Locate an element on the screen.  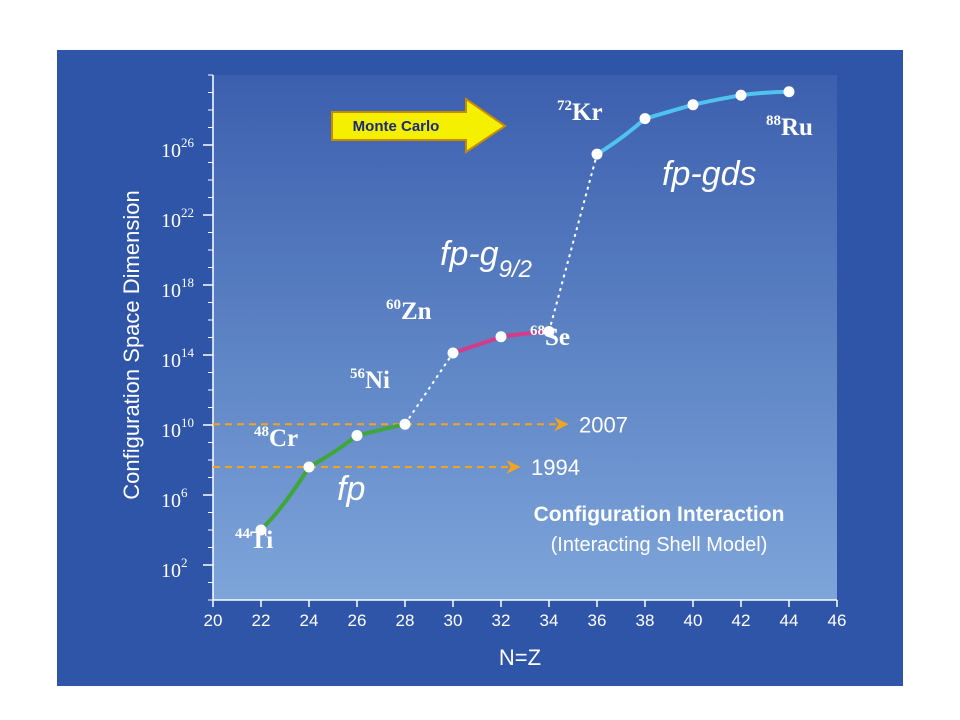
nucleus-label-cr: 48Cr is located at coordinates (276, 438).